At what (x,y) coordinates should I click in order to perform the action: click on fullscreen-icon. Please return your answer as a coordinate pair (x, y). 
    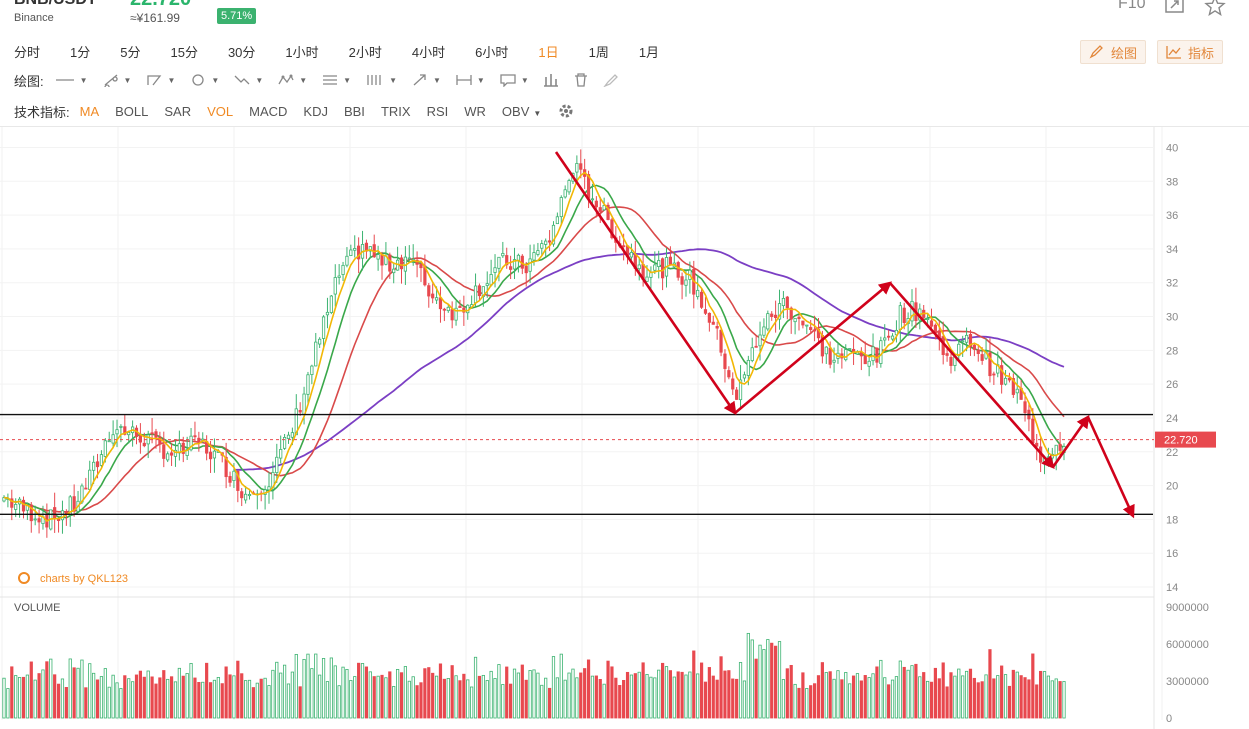
    Looking at the image, I should click on (1175, 9).